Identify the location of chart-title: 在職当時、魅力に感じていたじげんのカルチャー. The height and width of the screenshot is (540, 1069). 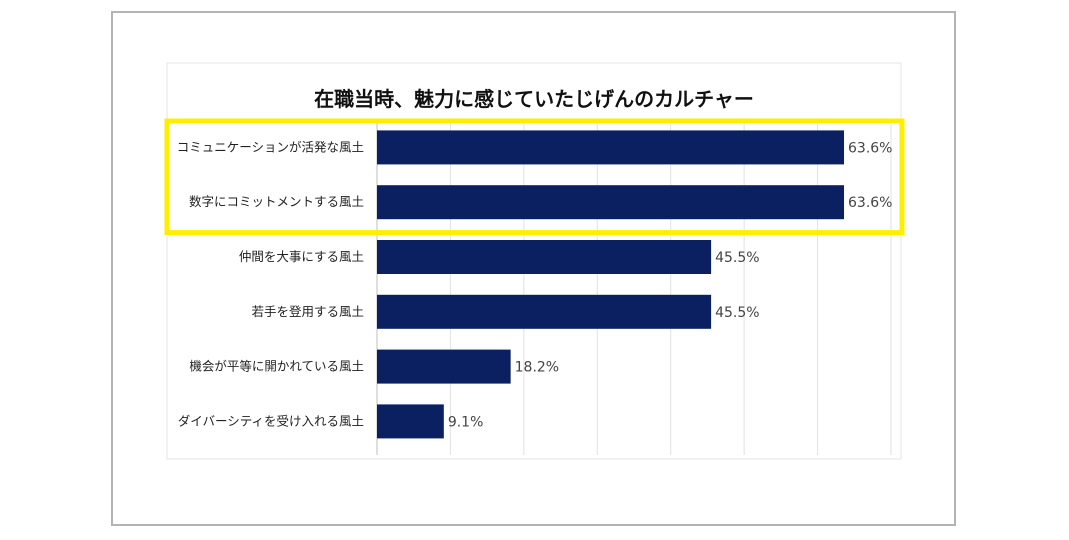
(534, 99).